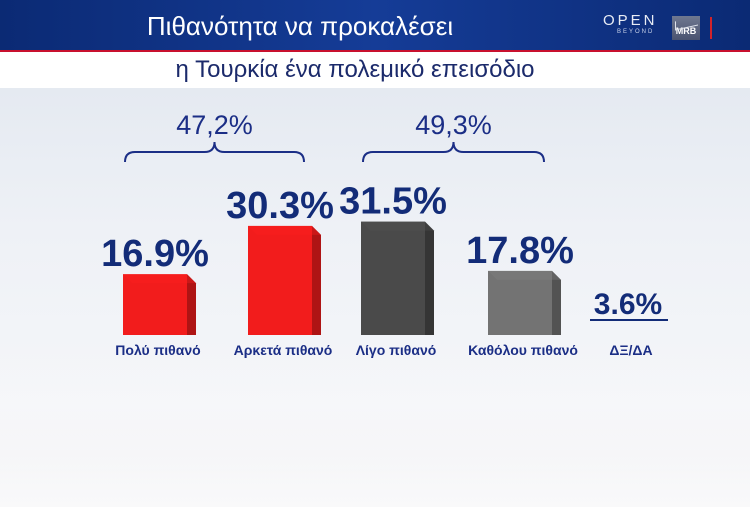  Describe the element at coordinates (630, 350) in the screenshot. I see `category-label: ΔΞ/ΔΑ` at that location.